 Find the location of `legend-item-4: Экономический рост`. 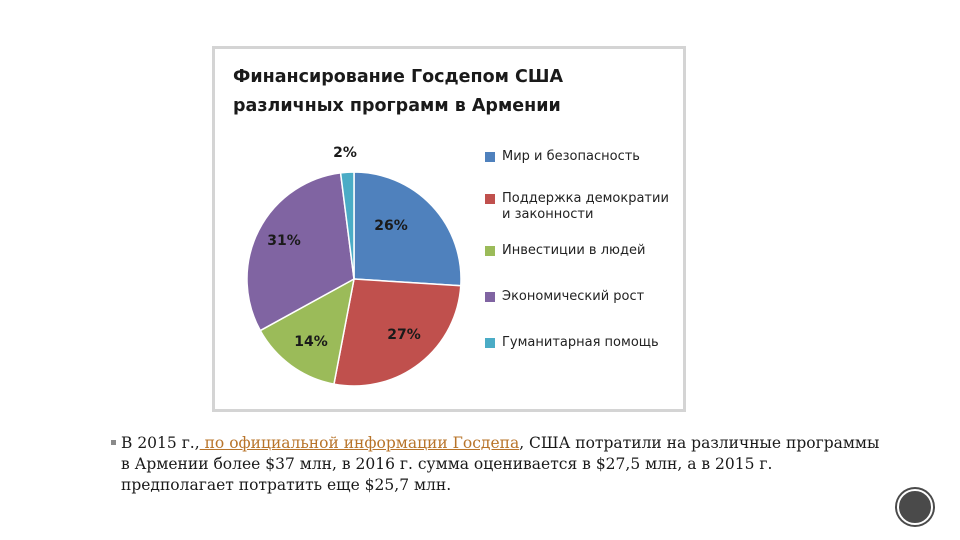

legend-item-4: Экономический рост is located at coordinates (564, 297).